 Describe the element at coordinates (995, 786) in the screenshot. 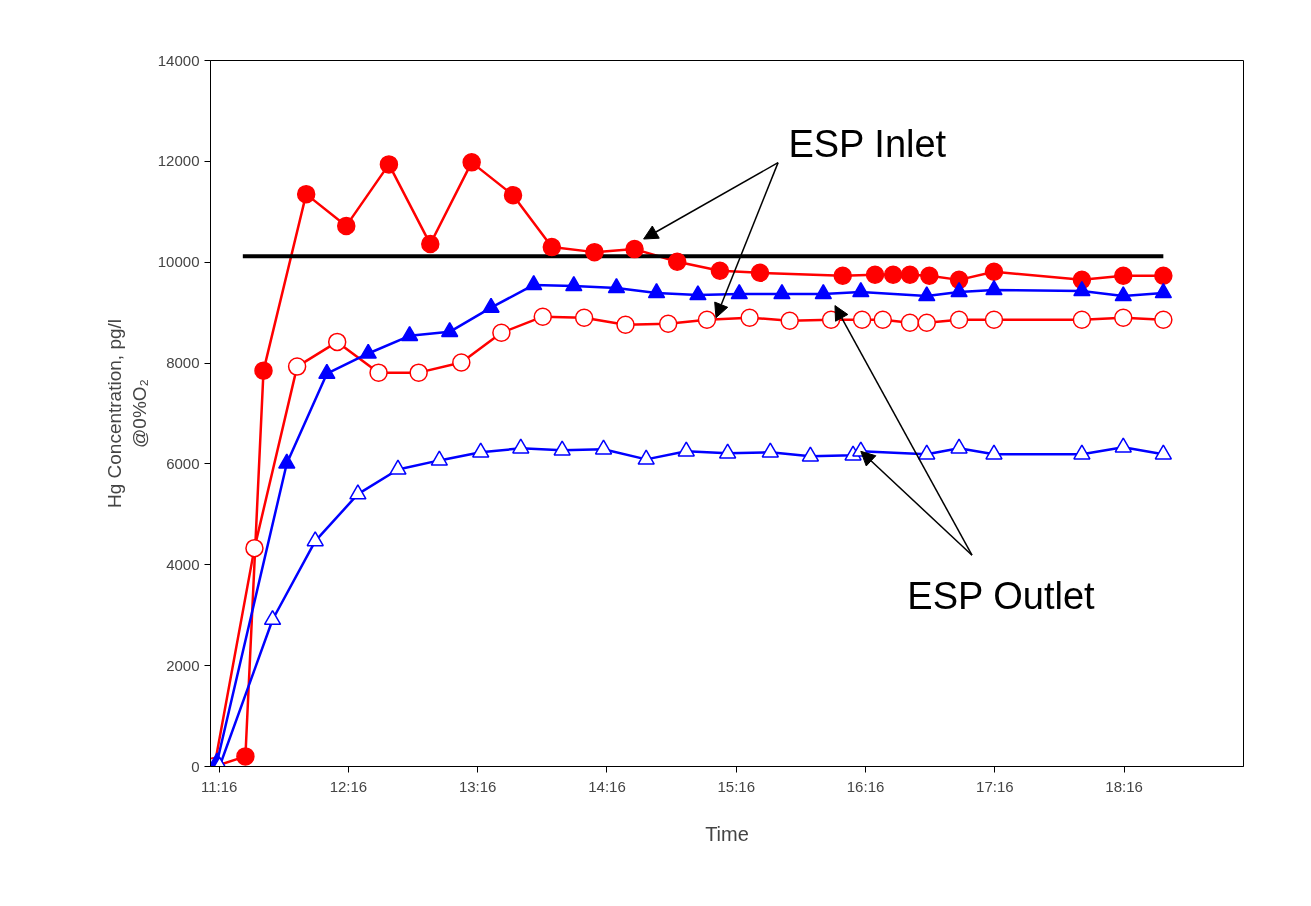

I see `x-tick-label: 17:16` at that location.